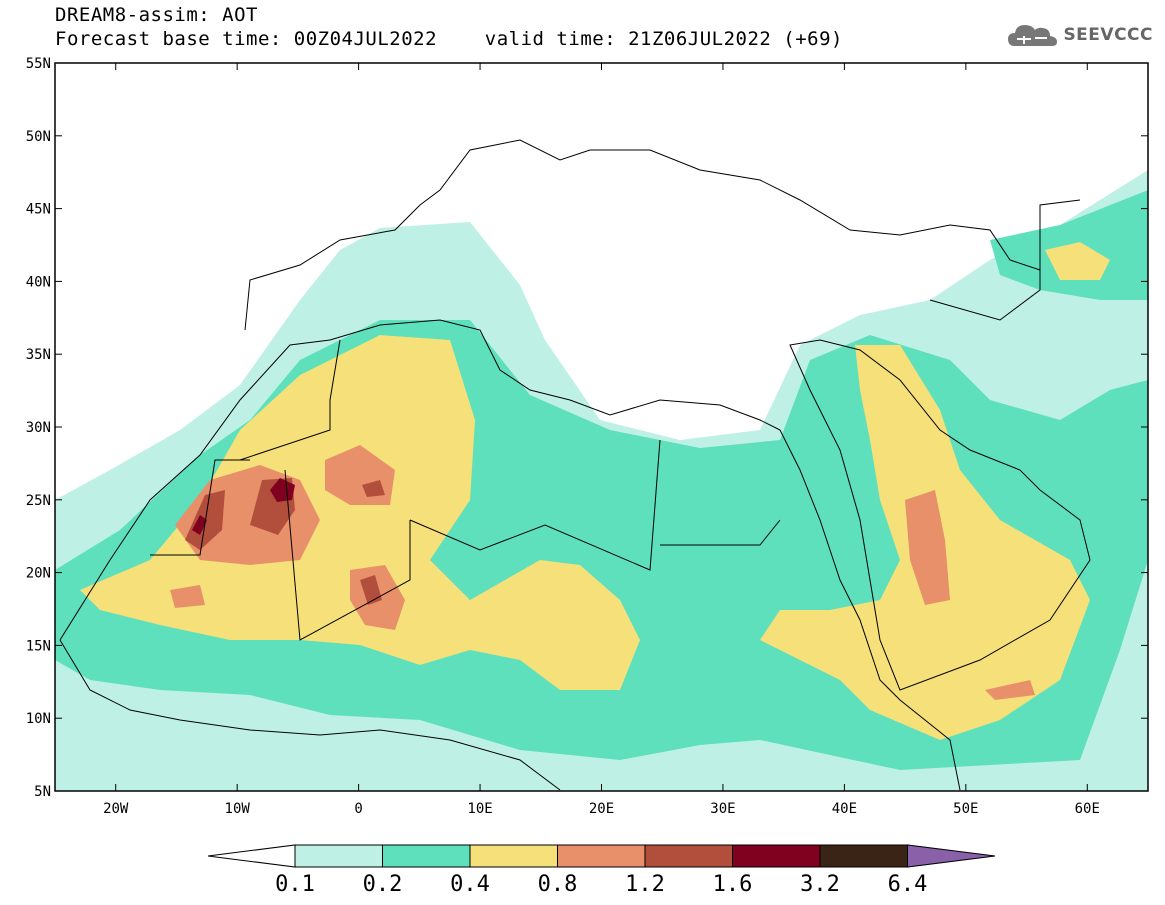  Describe the element at coordinates (358, 809) in the screenshot. I see `lon-tick-label: 0` at that location.